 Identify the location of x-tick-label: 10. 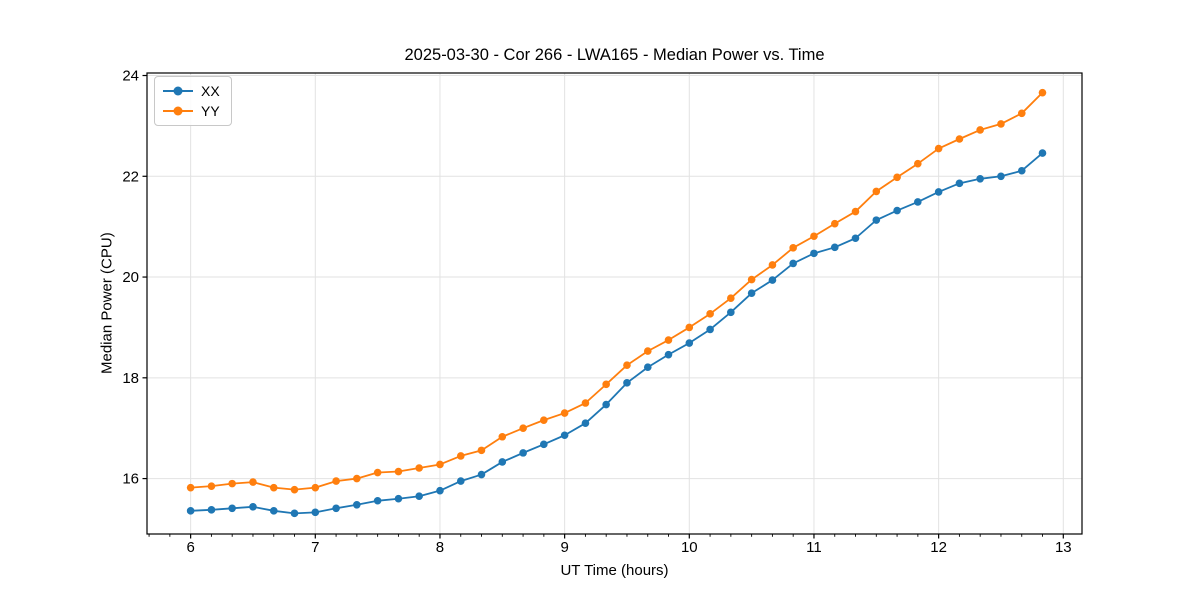
(689, 547).